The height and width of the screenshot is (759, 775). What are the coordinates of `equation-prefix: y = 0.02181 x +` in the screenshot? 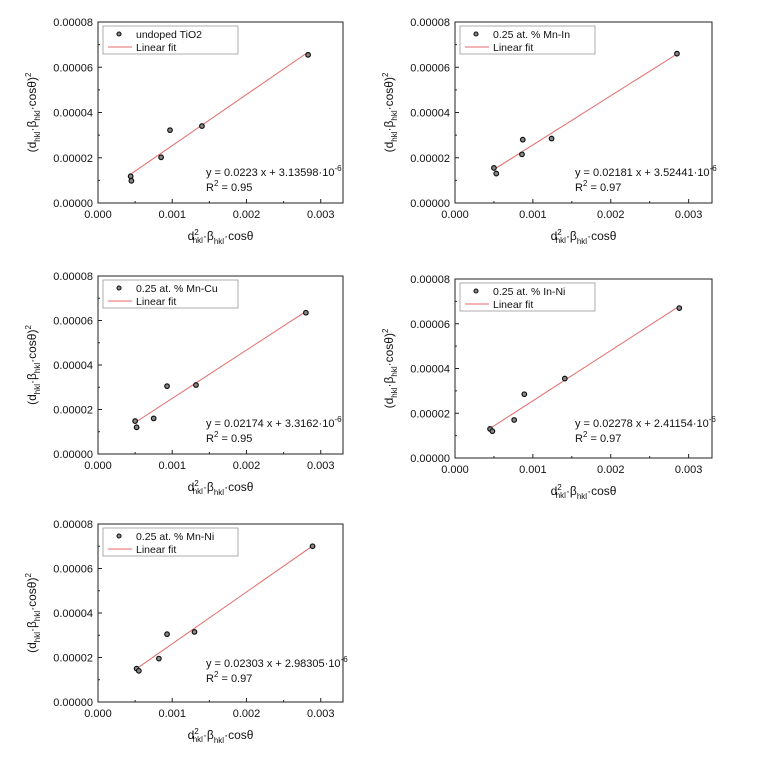 It's located at (614, 173).